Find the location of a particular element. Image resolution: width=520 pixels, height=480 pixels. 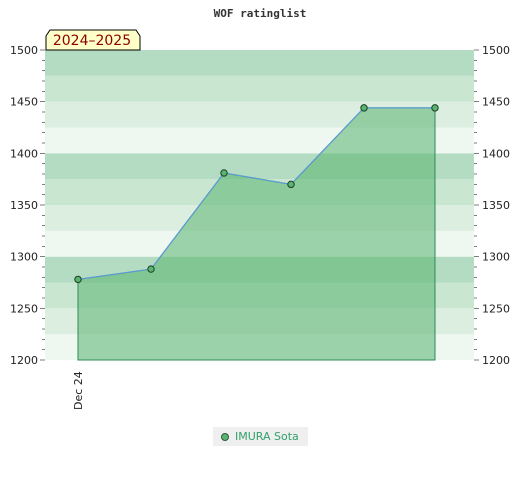

y-tick-label-left: 1350 is located at coordinates (24, 205).